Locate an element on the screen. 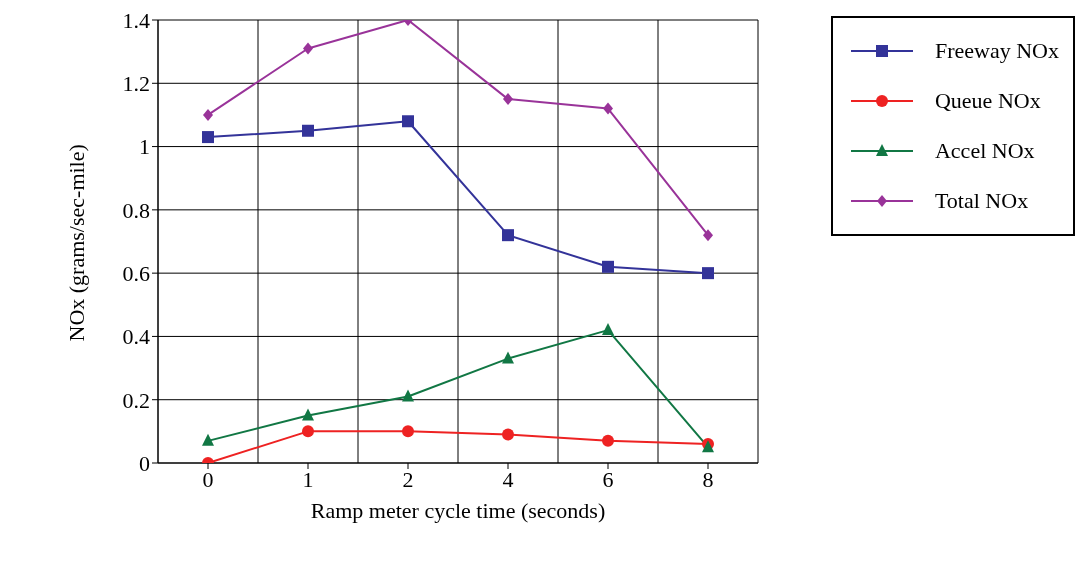 The image size is (1091, 582). y-tick-label: 0.8 is located at coordinates (136, 210).